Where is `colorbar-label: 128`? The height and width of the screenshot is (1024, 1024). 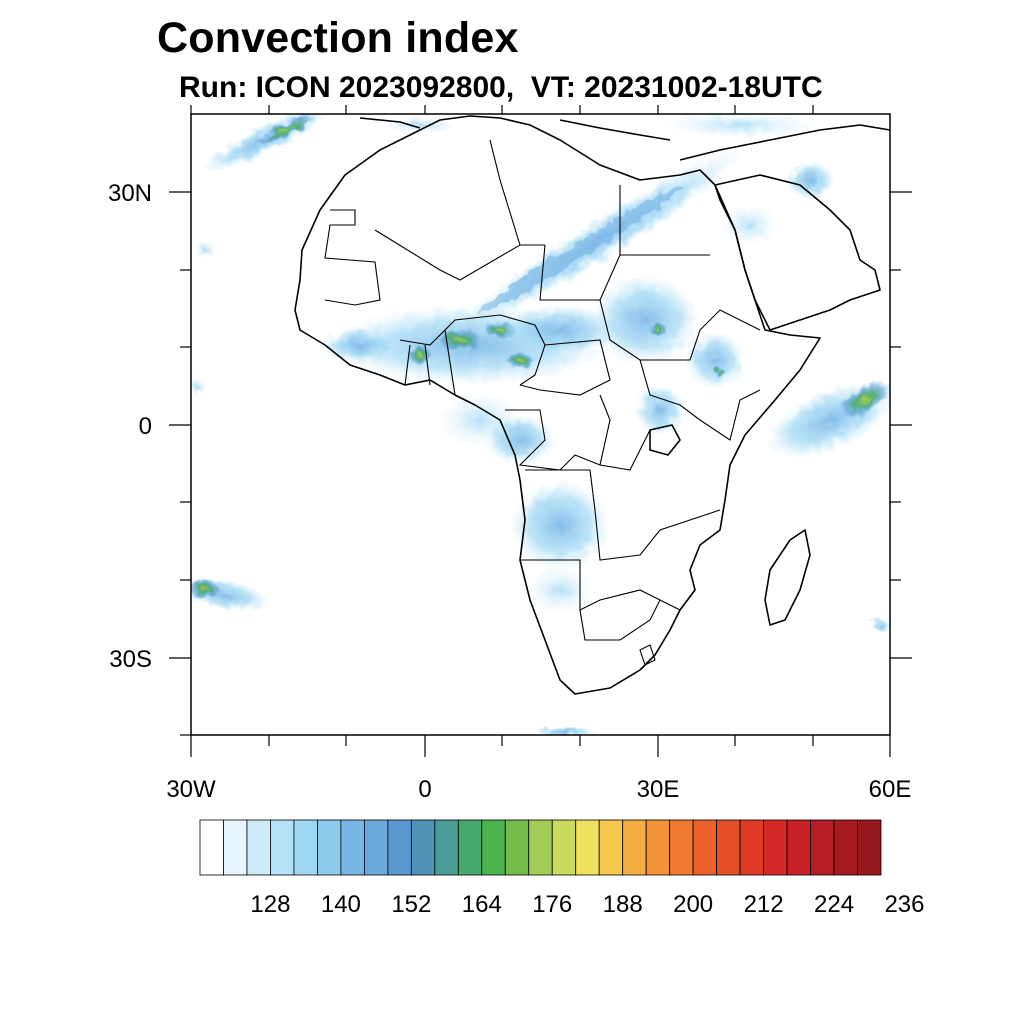
colorbar-label: 128 is located at coordinates (270, 904).